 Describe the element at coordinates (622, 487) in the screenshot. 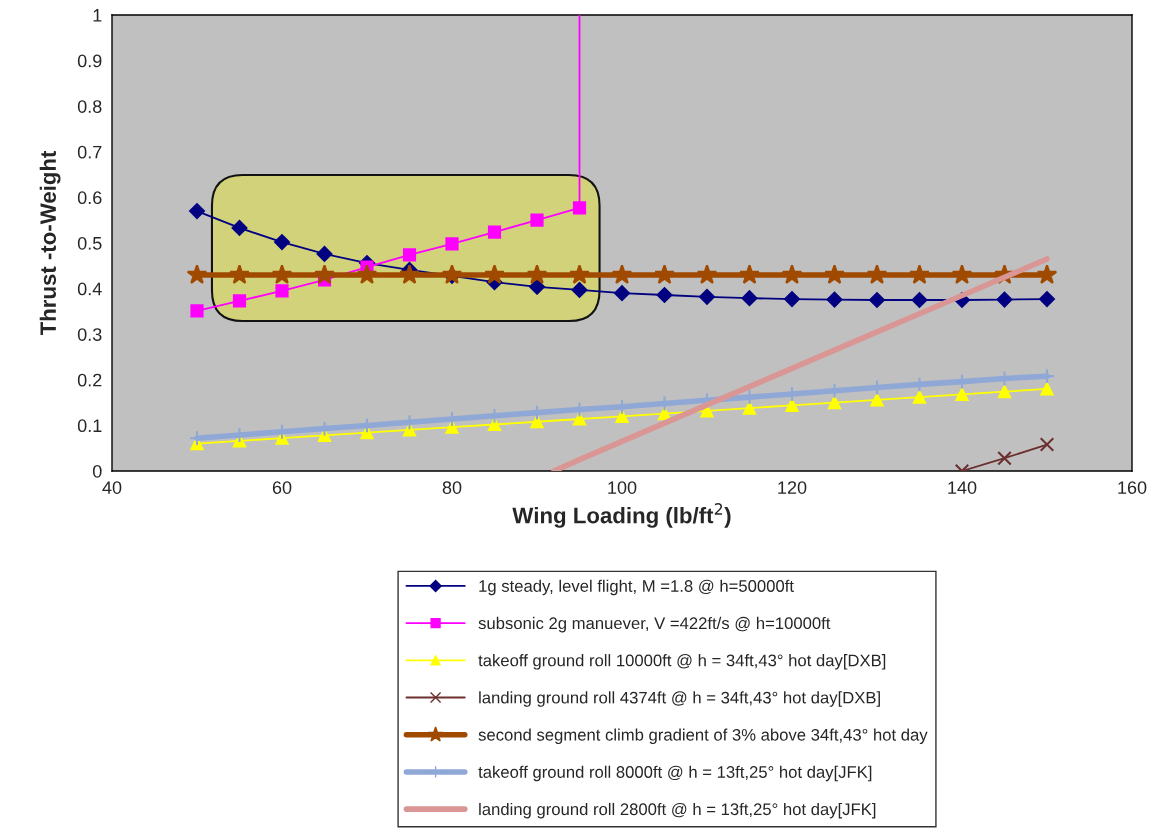

I see `x-tick-label: 100` at that location.